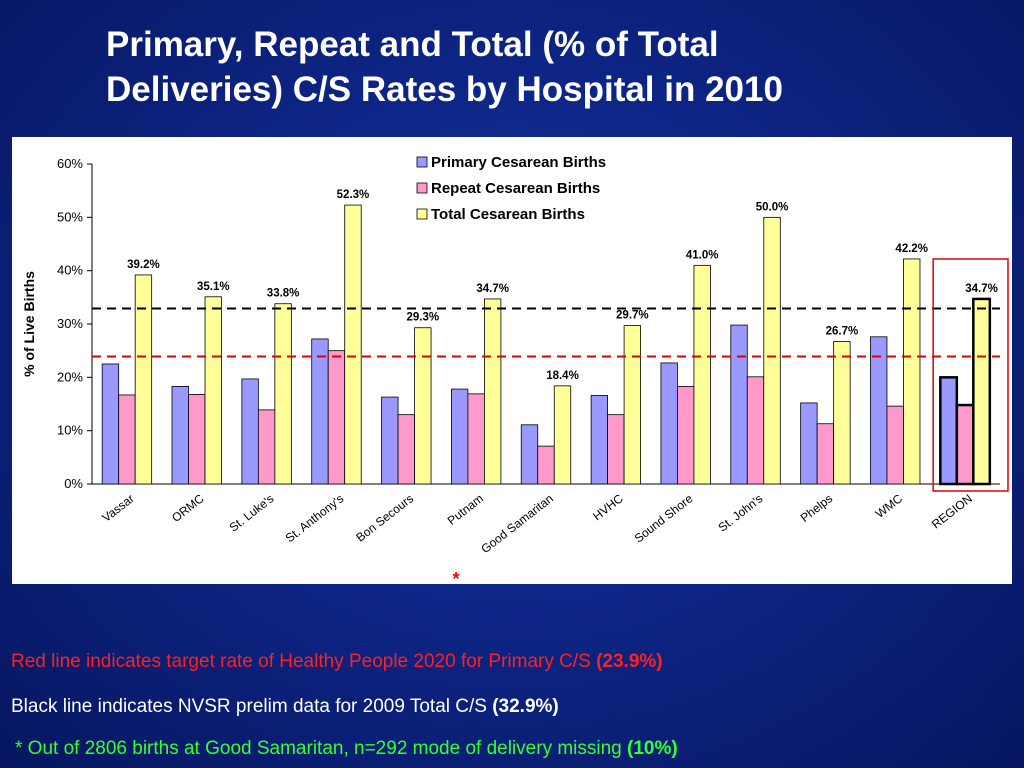 Image resolution: width=1024 pixels, height=768 pixels. What do you see at coordinates (702, 374) in the screenshot?
I see `bar-total-cesarean-births-sound-shore` at bounding box center [702, 374].